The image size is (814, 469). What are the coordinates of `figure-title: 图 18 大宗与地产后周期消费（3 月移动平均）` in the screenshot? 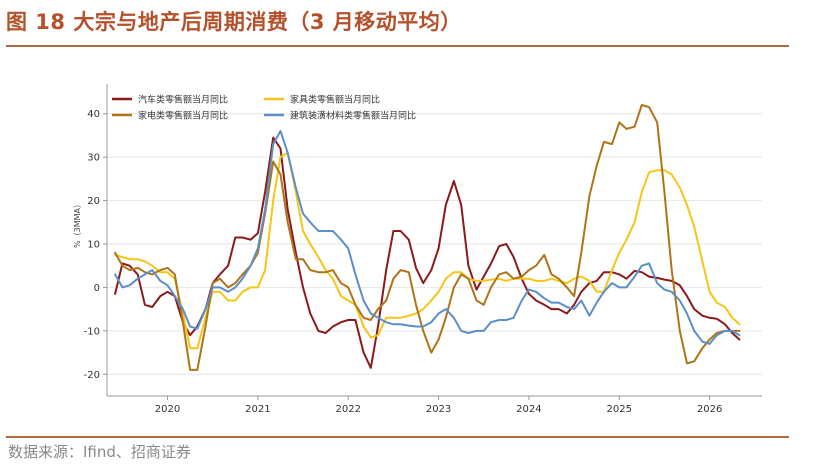 It's located at (234, 22).